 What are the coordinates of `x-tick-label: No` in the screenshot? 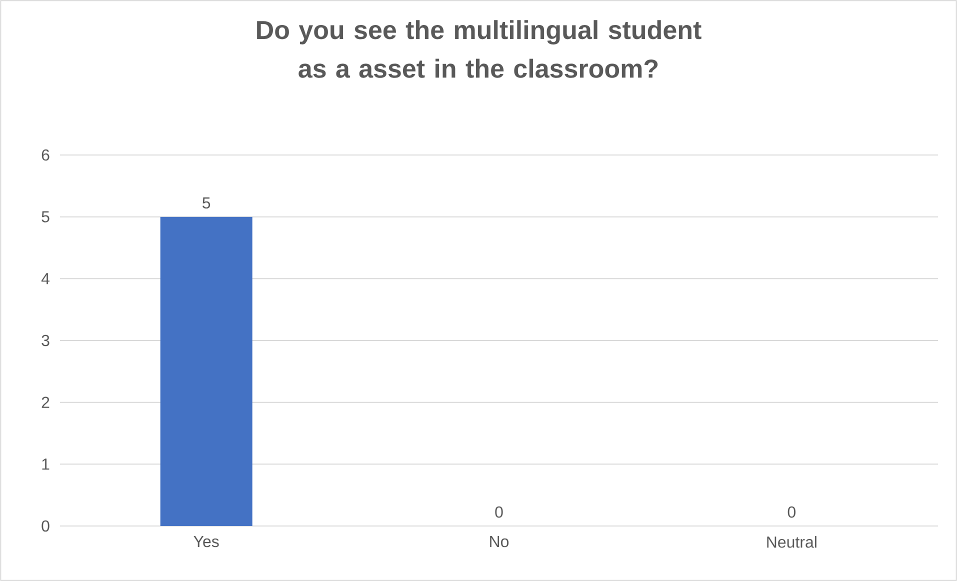 It's located at (499, 542).